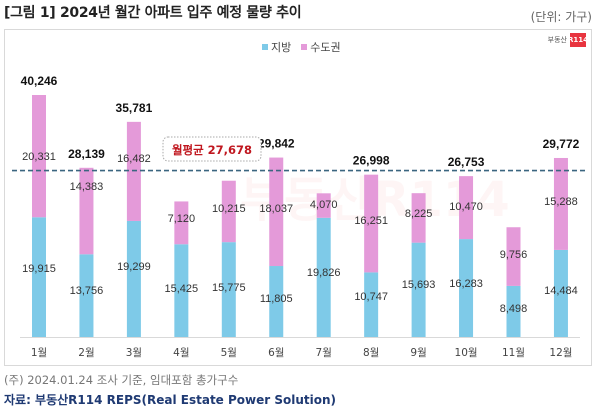 The image size is (600, 411). What do you see at coordinates (153, 13) in the screenshot?
I see `chart-title: [그림 1] 2024년 월간 아파트 입주 예정 물량 추이` at bounding box center [153, 13].